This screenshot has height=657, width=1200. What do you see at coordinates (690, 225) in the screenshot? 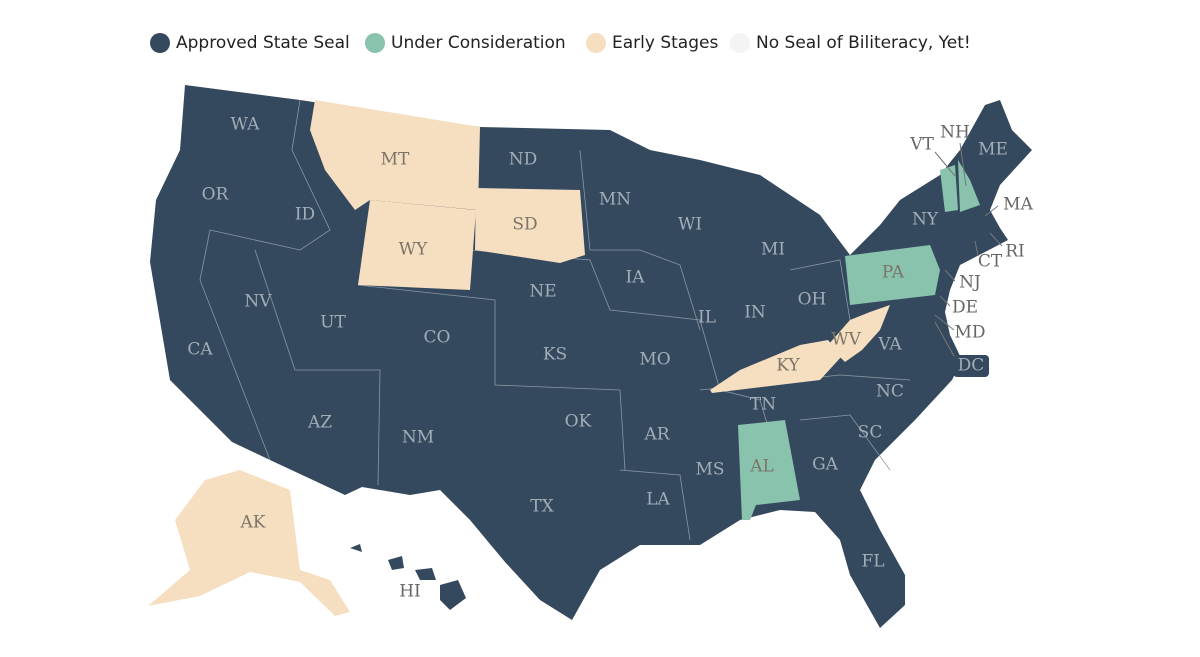
I see `state-label: WI` at bounding box center [690, 225].